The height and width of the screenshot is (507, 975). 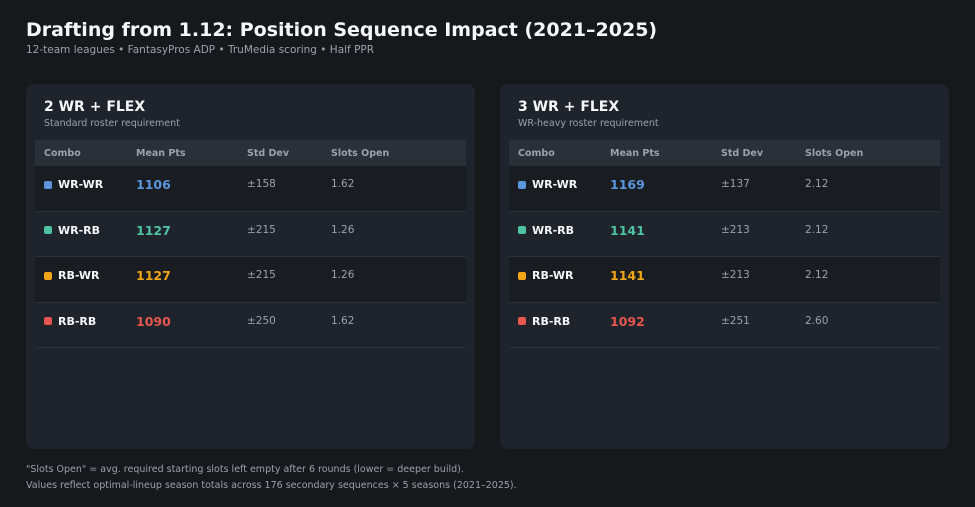 What do you see at coordinates (735, 184) in the screenshot?
I see `std-dev-cell: ±137` at bounding box center [735, 184].